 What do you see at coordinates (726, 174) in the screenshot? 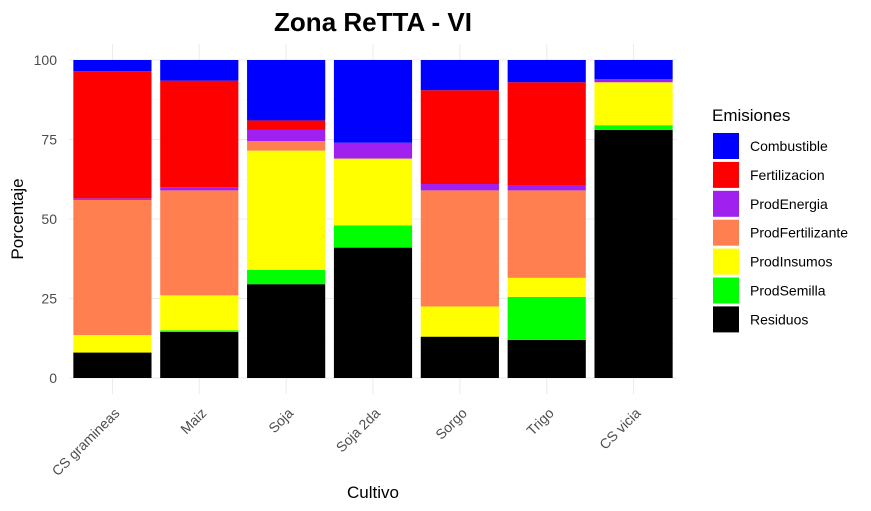
I see `legend-key-fertilizacion` at bounding box center [726, 174].